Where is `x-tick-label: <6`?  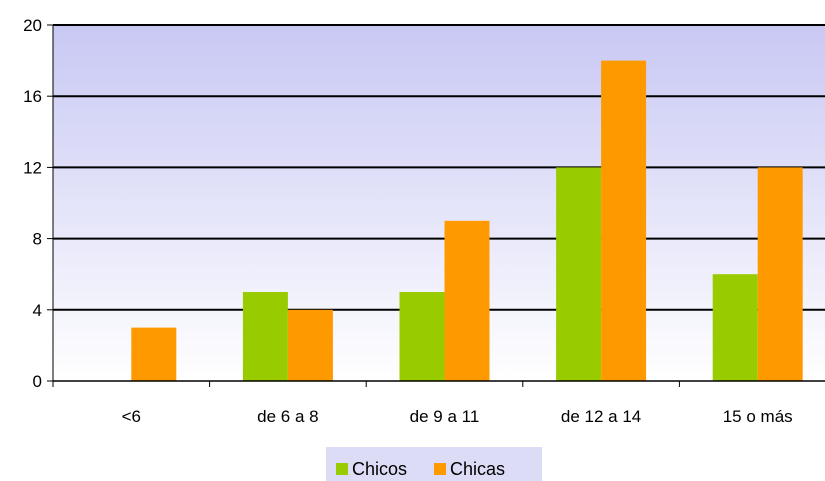 x-tick-label: <6 is located at coordinates (131, 416).